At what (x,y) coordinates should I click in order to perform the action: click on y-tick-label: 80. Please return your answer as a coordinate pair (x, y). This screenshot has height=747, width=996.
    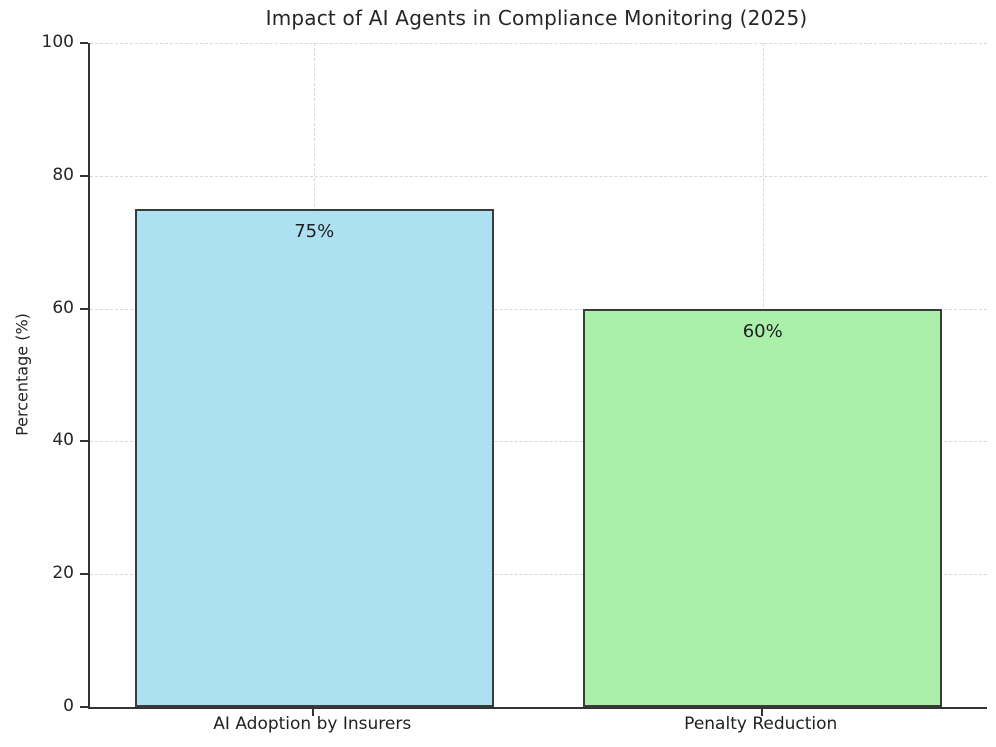
    Looking at the image, I should click on (63, 174).